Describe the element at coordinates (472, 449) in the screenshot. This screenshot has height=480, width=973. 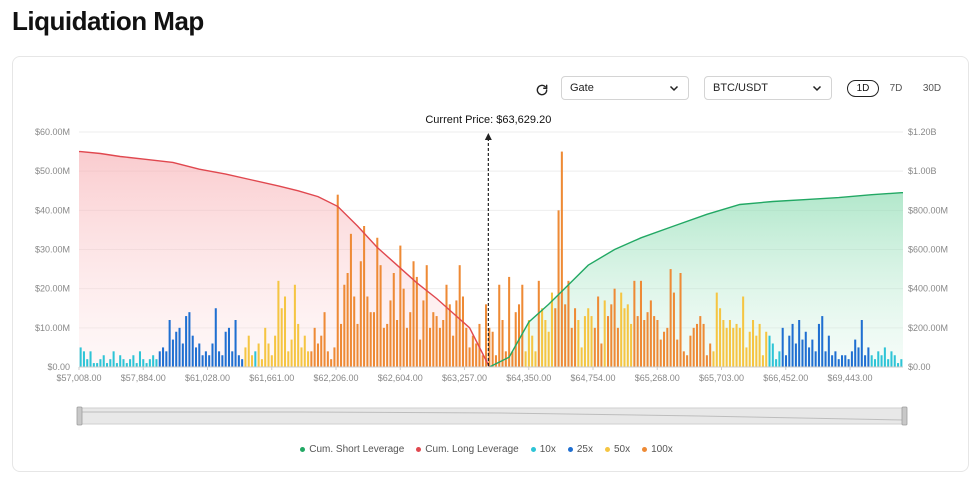
I see `legend-label: Cum. Long Leverage` at that location.